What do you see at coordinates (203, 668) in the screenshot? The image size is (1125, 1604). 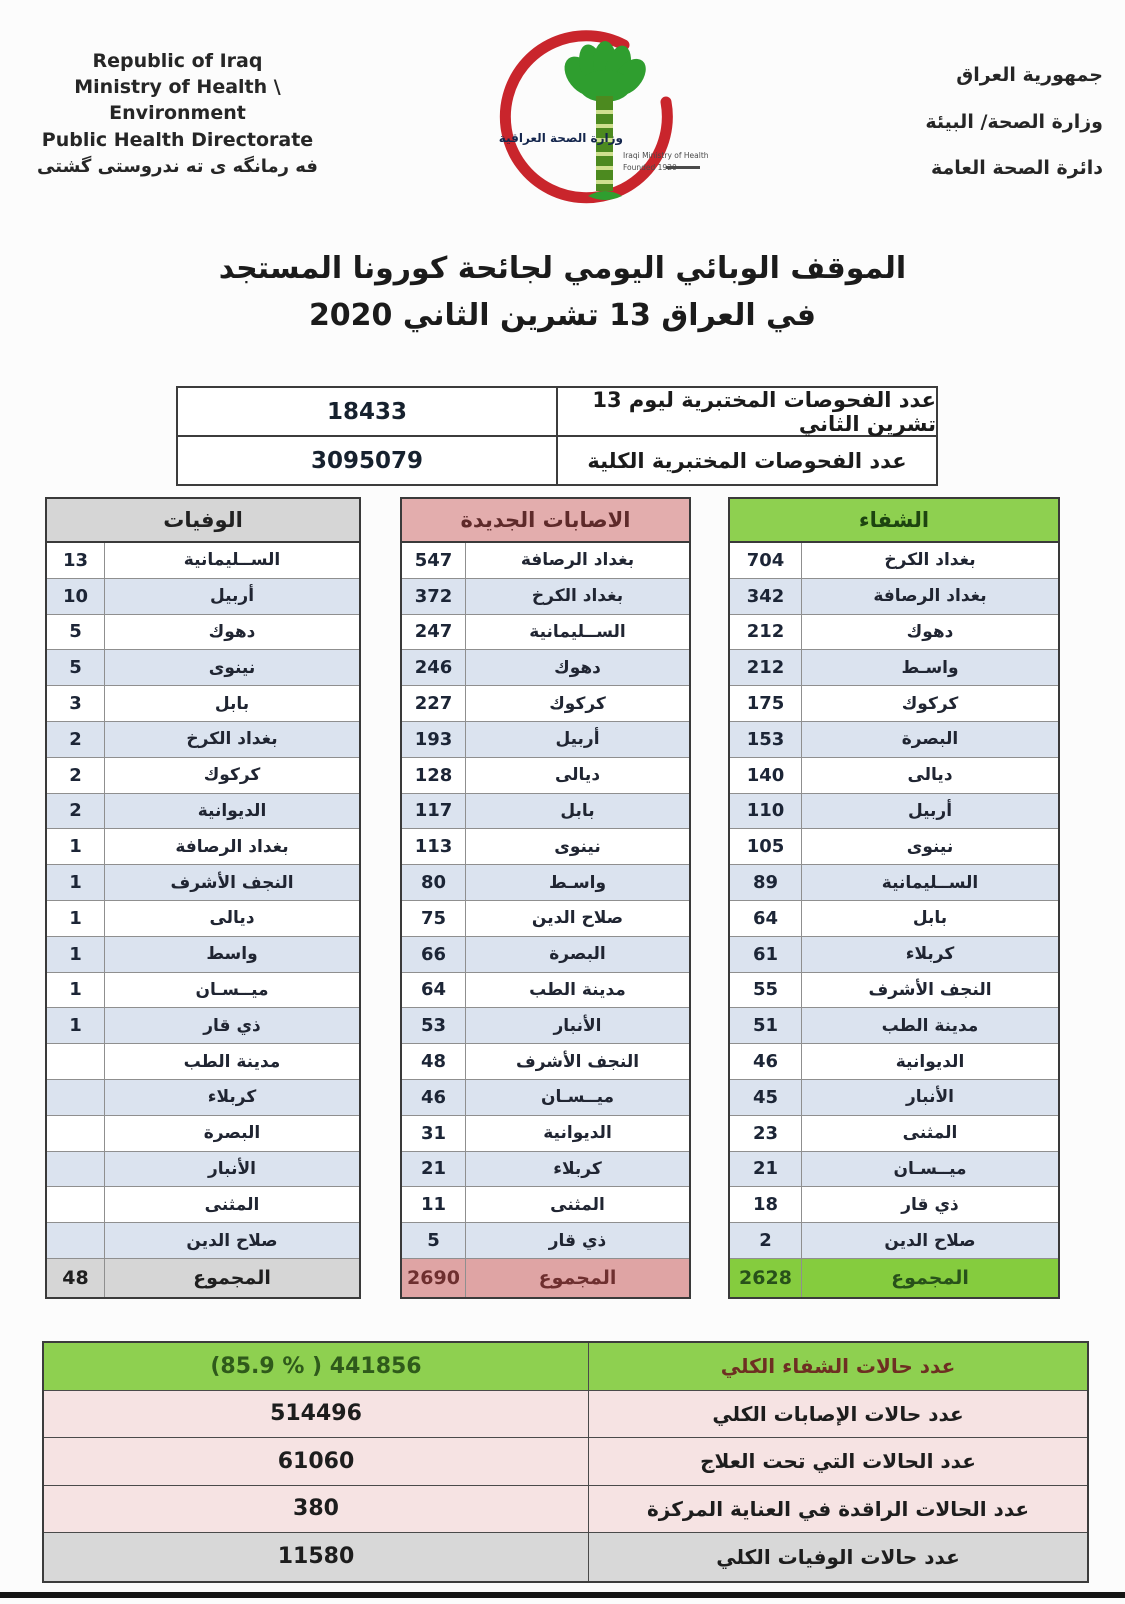 I see `table-row: 5 نينوى` at bounding box center [203, 668].